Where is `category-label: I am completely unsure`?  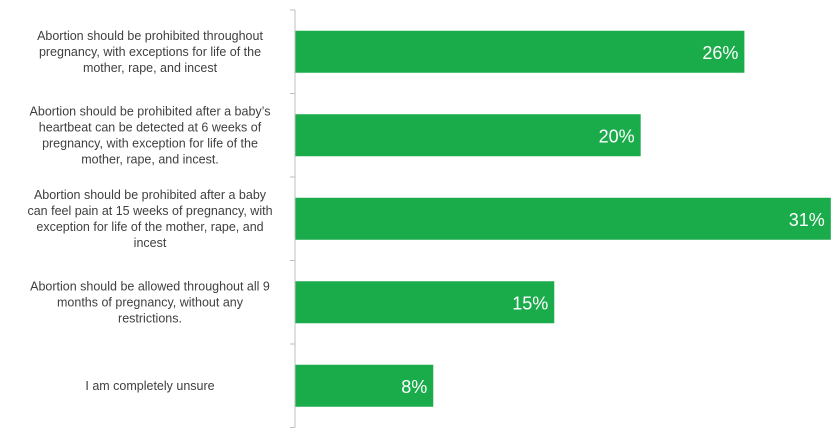
category-label: I am completely unsure is located at coordinates (149, 386).